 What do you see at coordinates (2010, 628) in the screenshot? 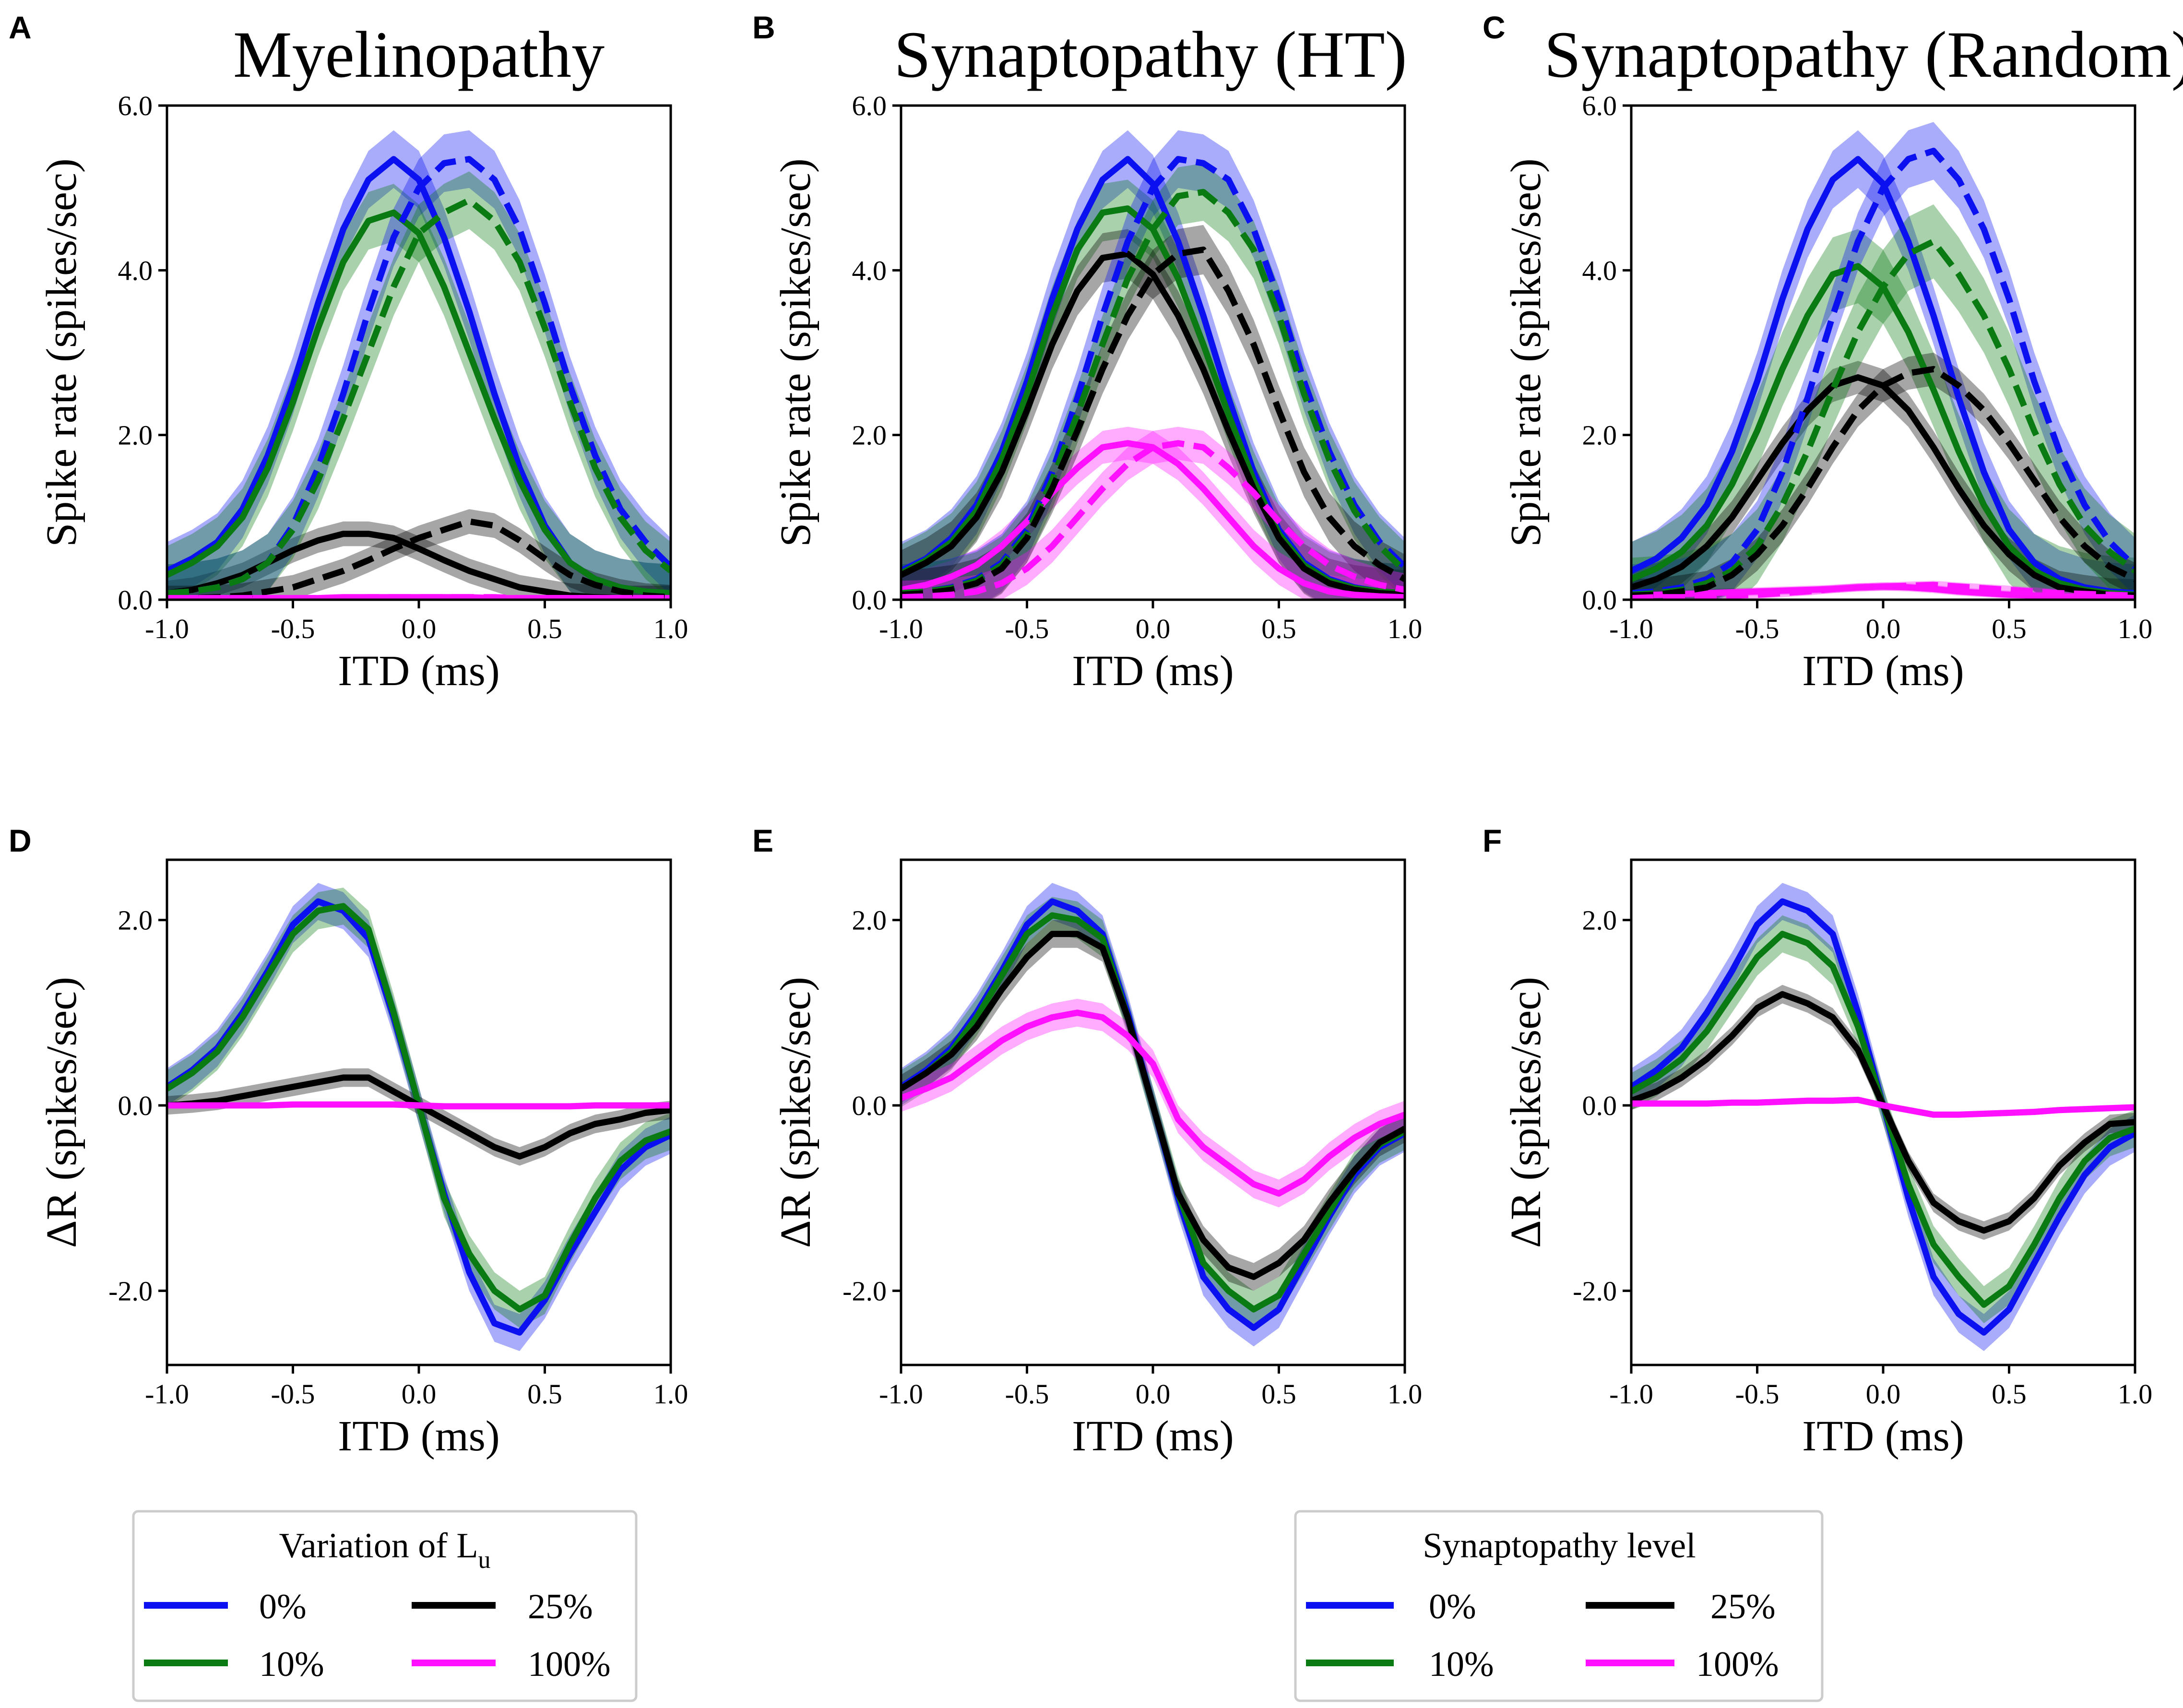
I see `x-tick-label-c-3: 0.5` at bounding box center [2010, 628].